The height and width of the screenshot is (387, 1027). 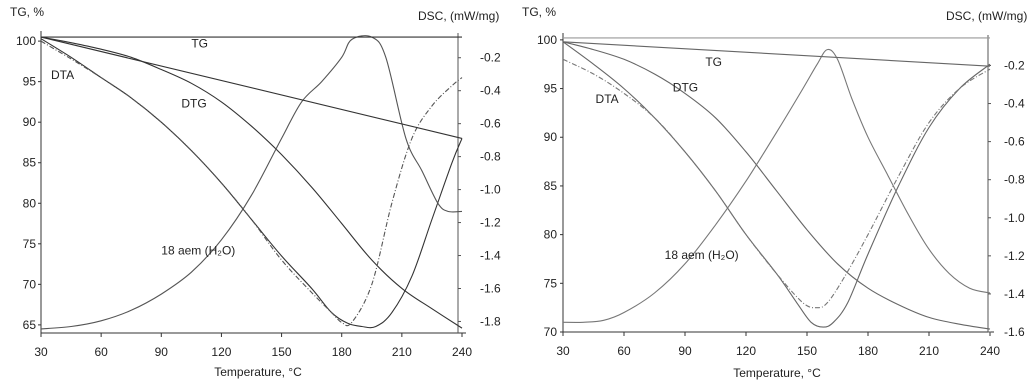 What do you see at coordinates (30, 325) in the screenshot?
I see `y-left-tick-label: 65` at bounding box center [30, 325].